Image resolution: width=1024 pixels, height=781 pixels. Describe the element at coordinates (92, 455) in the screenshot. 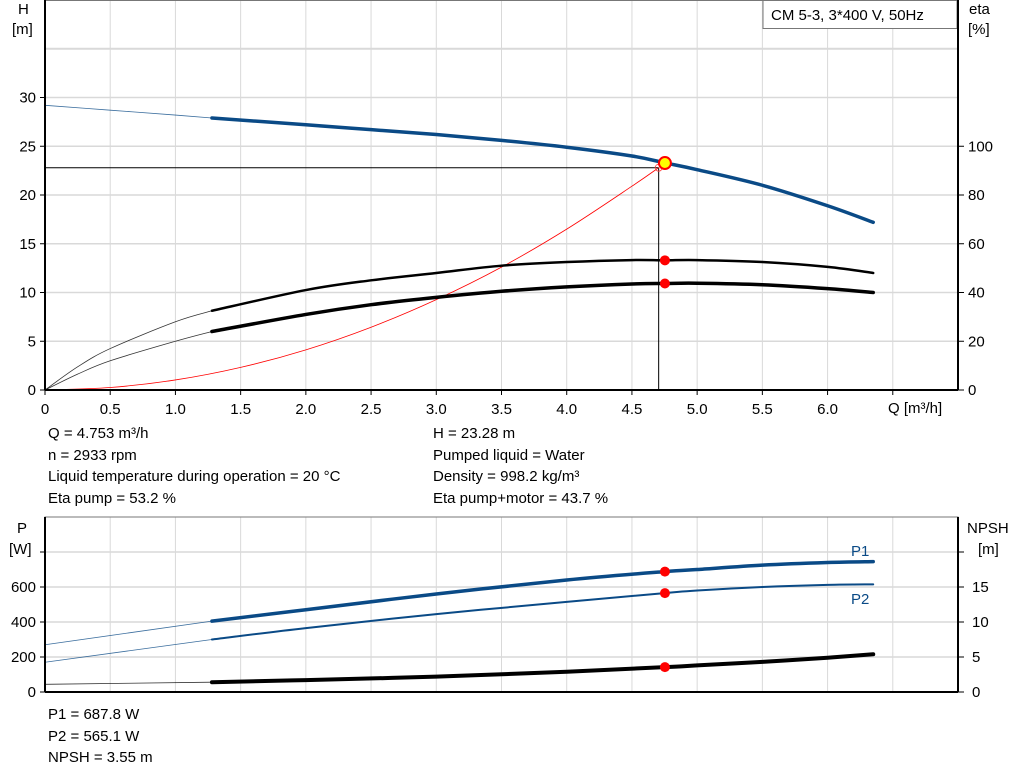

I see `info-n: n = 2933 rpm` at that location.